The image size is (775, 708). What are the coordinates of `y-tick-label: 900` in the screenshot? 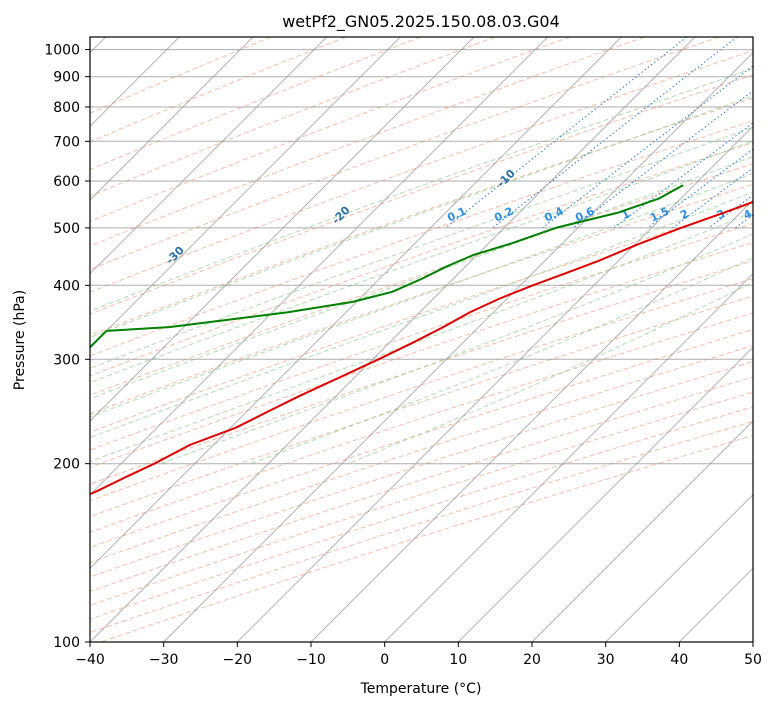 It's located at (66, 78).